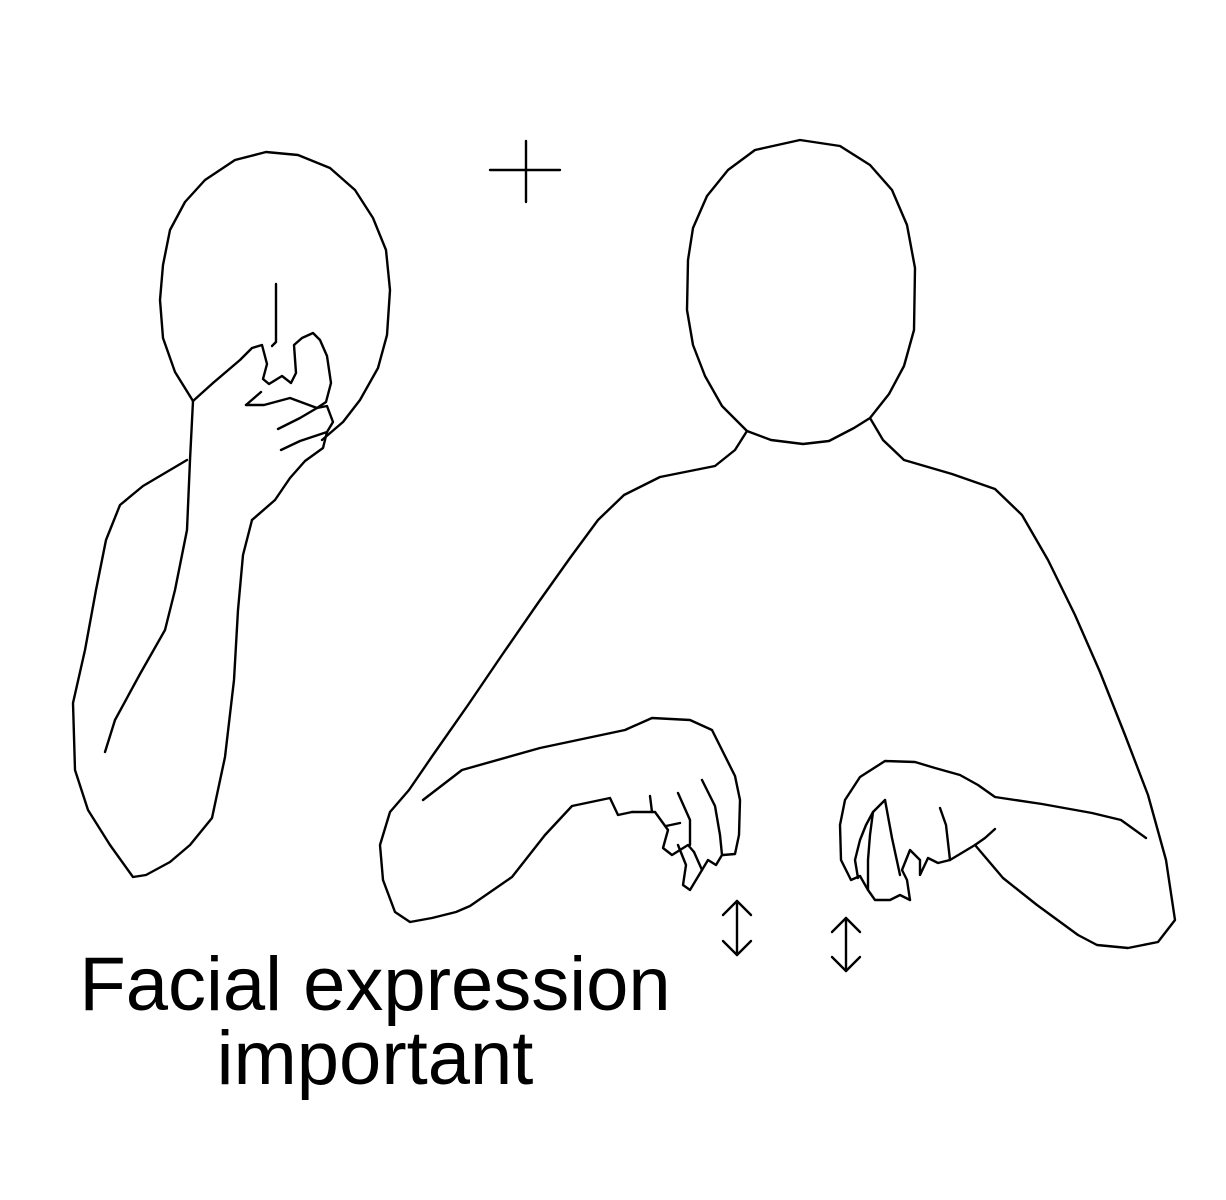  Describe the element at coordinates (262, 370) in the screenshot. I see `left-hand` at that location.